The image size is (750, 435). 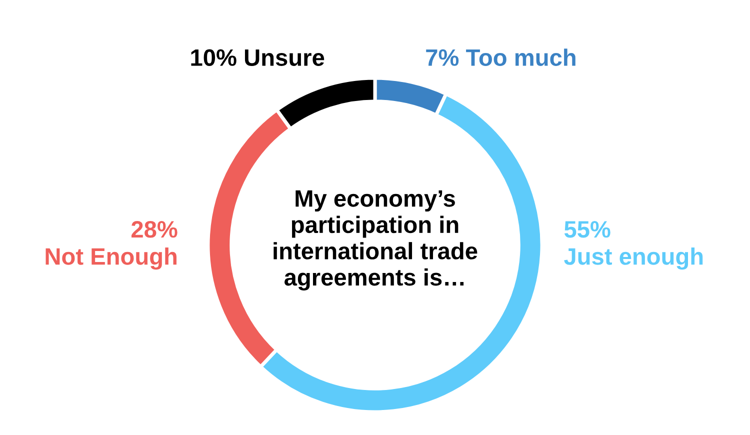 What do you see at coordinates (587, 229) in the screenshot?
I see `data-label: 55%` at bounding box center [587, 229].